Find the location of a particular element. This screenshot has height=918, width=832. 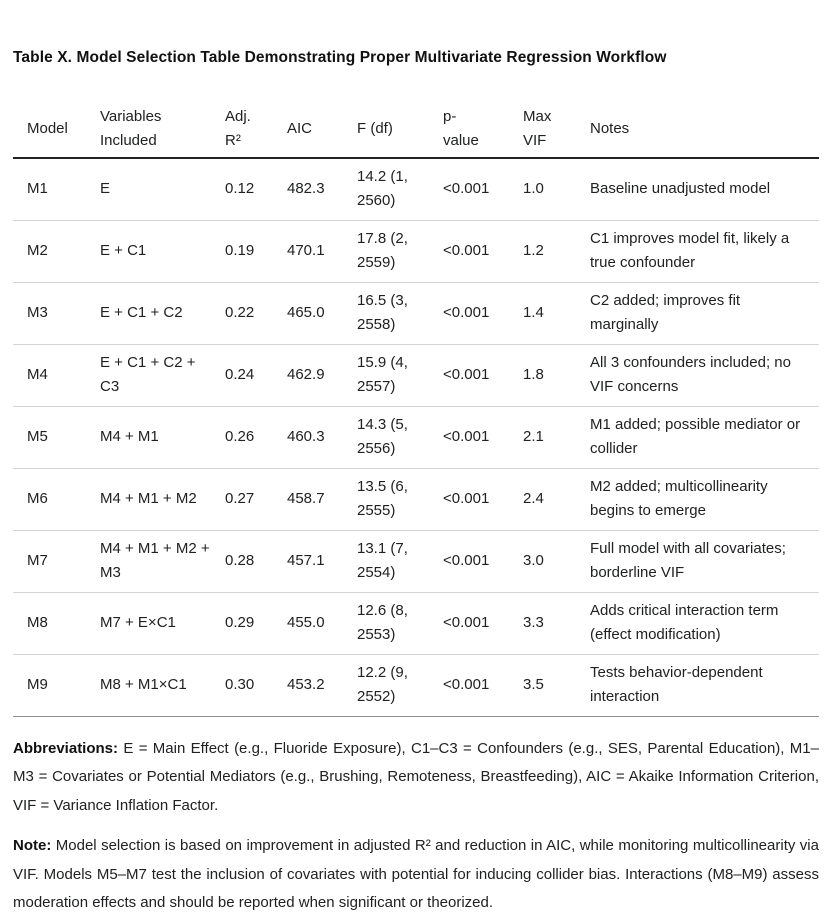

col-header-max-vif: Max VIF is located at coordinates (537, 128).